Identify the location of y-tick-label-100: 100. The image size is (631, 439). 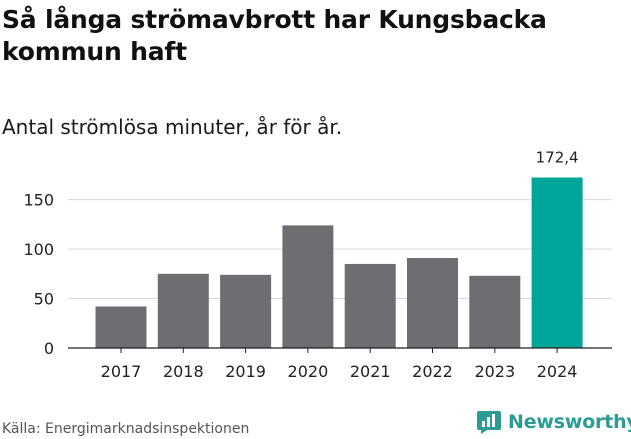
(38, 249).